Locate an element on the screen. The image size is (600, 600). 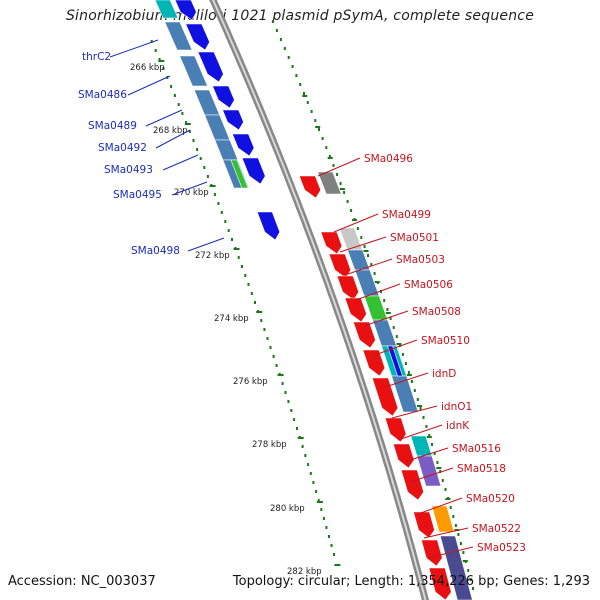
gene-label: idnD is located at coordinates (444, 374).